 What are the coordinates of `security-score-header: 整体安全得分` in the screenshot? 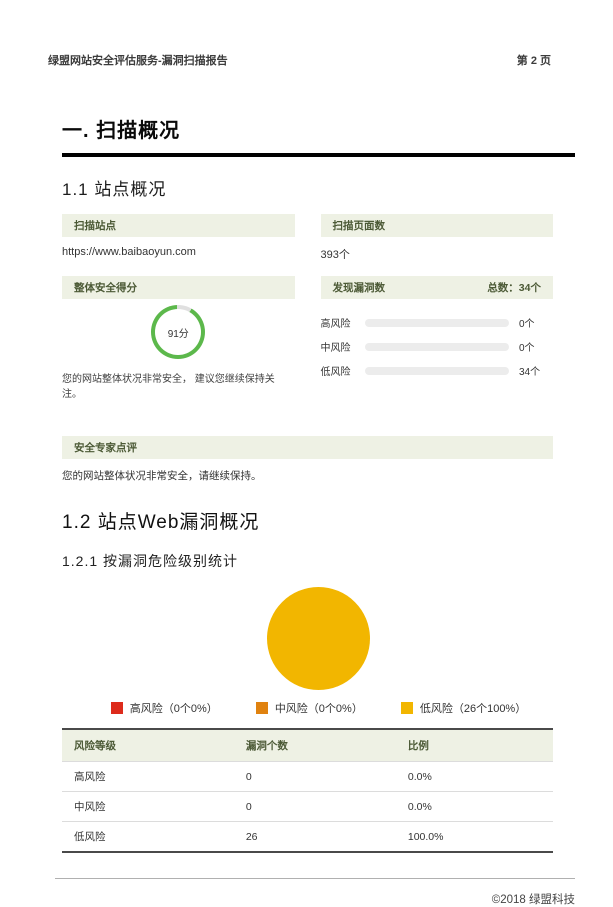 It's located at (178, 287).